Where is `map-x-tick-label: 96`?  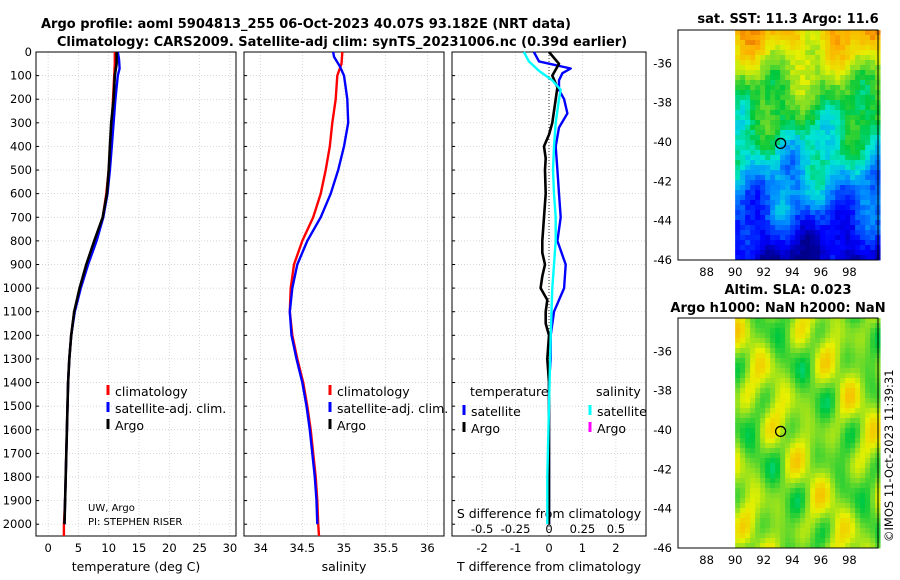
map-x-tick-label: 96 is located at coordinates (821, 560).